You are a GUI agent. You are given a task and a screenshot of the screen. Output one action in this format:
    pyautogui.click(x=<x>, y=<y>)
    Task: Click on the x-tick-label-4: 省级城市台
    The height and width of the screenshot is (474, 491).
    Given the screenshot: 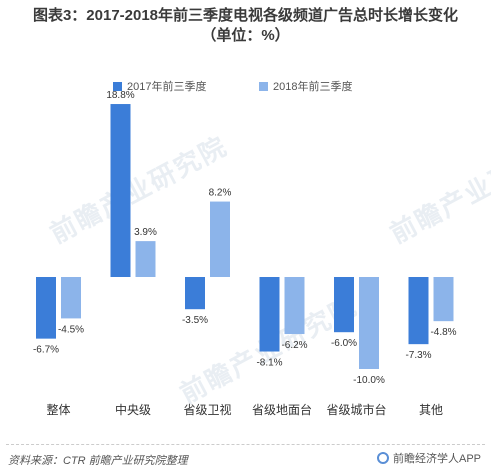 What is the action you would take?
    pyautogui.click(x=356, y=409)
    